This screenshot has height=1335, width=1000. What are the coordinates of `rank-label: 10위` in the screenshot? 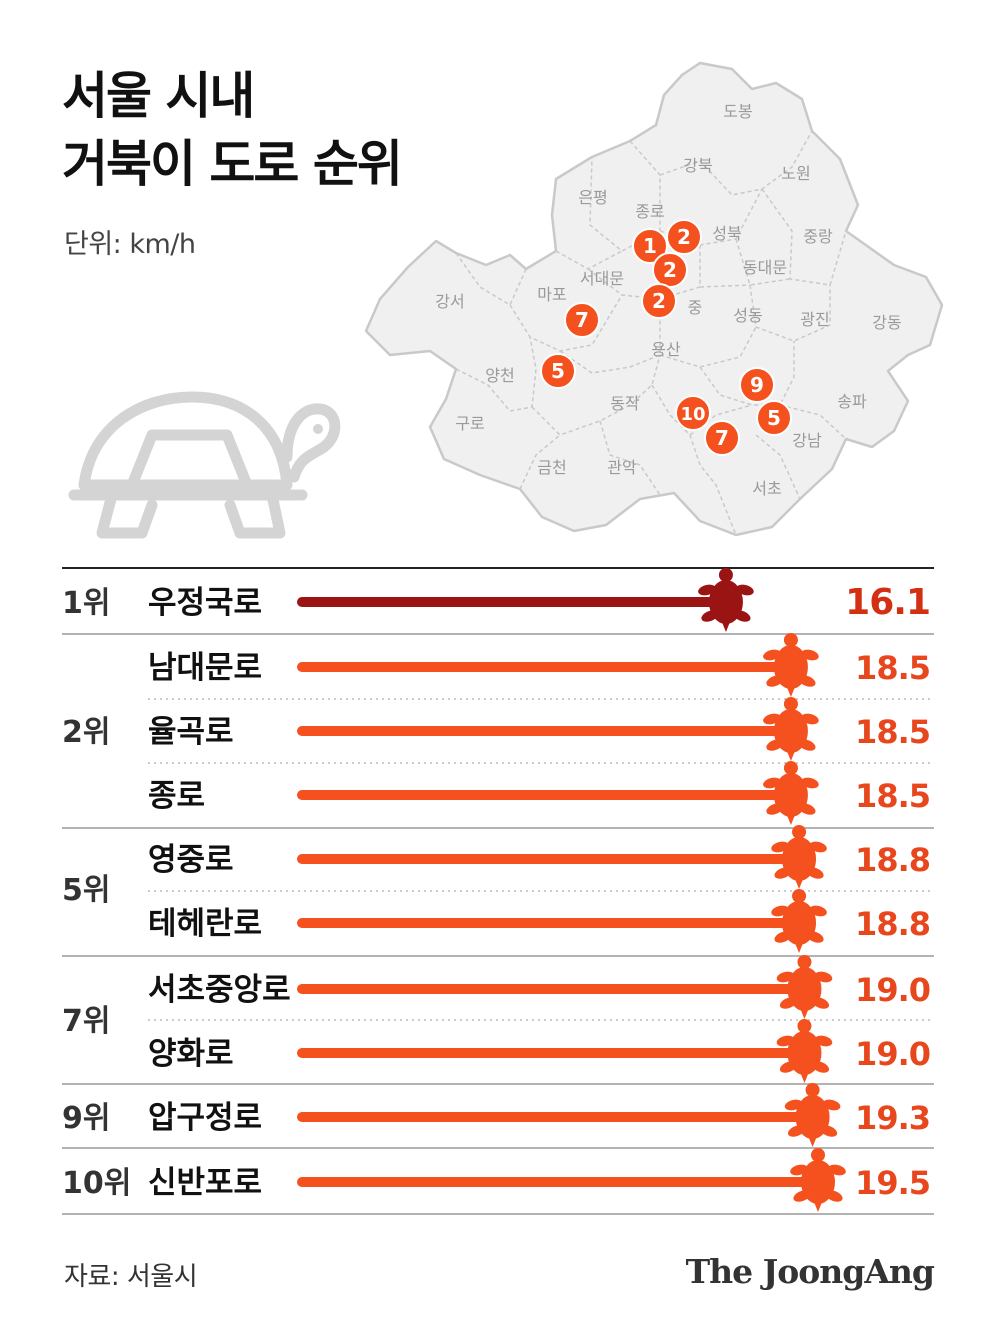 It's located at (96, 1183).